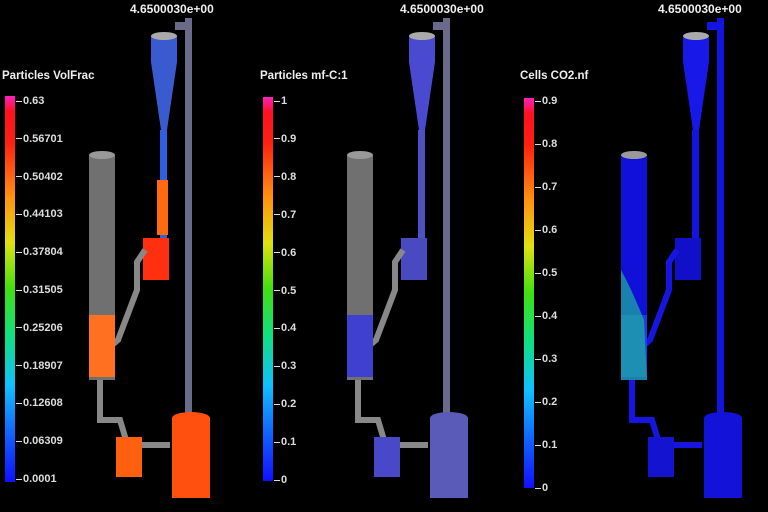 This screenshot has width=768, height=512. What do you see at coordinates (39, 366) in the screenshot?
I see `colorbar-tick-label: 0.18907` at bounding box center [39, 366].